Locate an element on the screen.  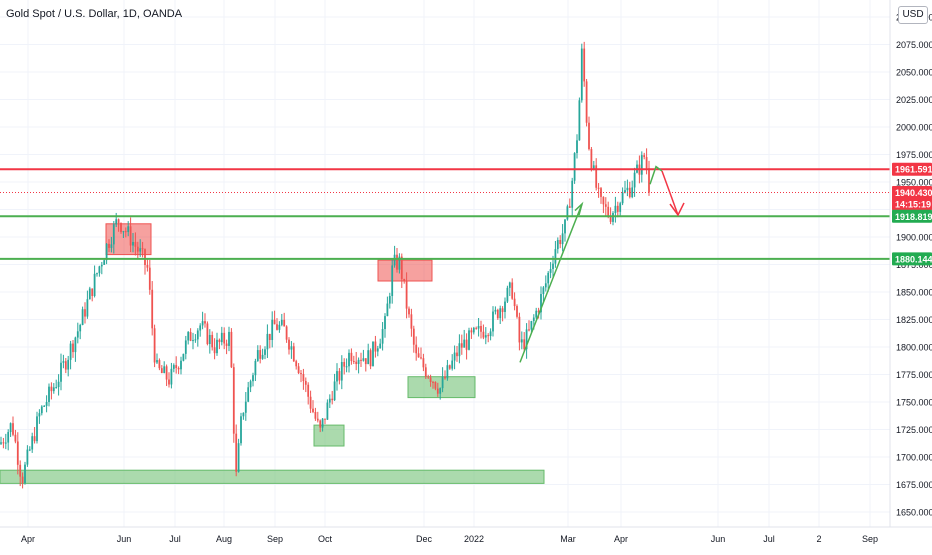
price-label-countdown is located at coordinates (912, 204).